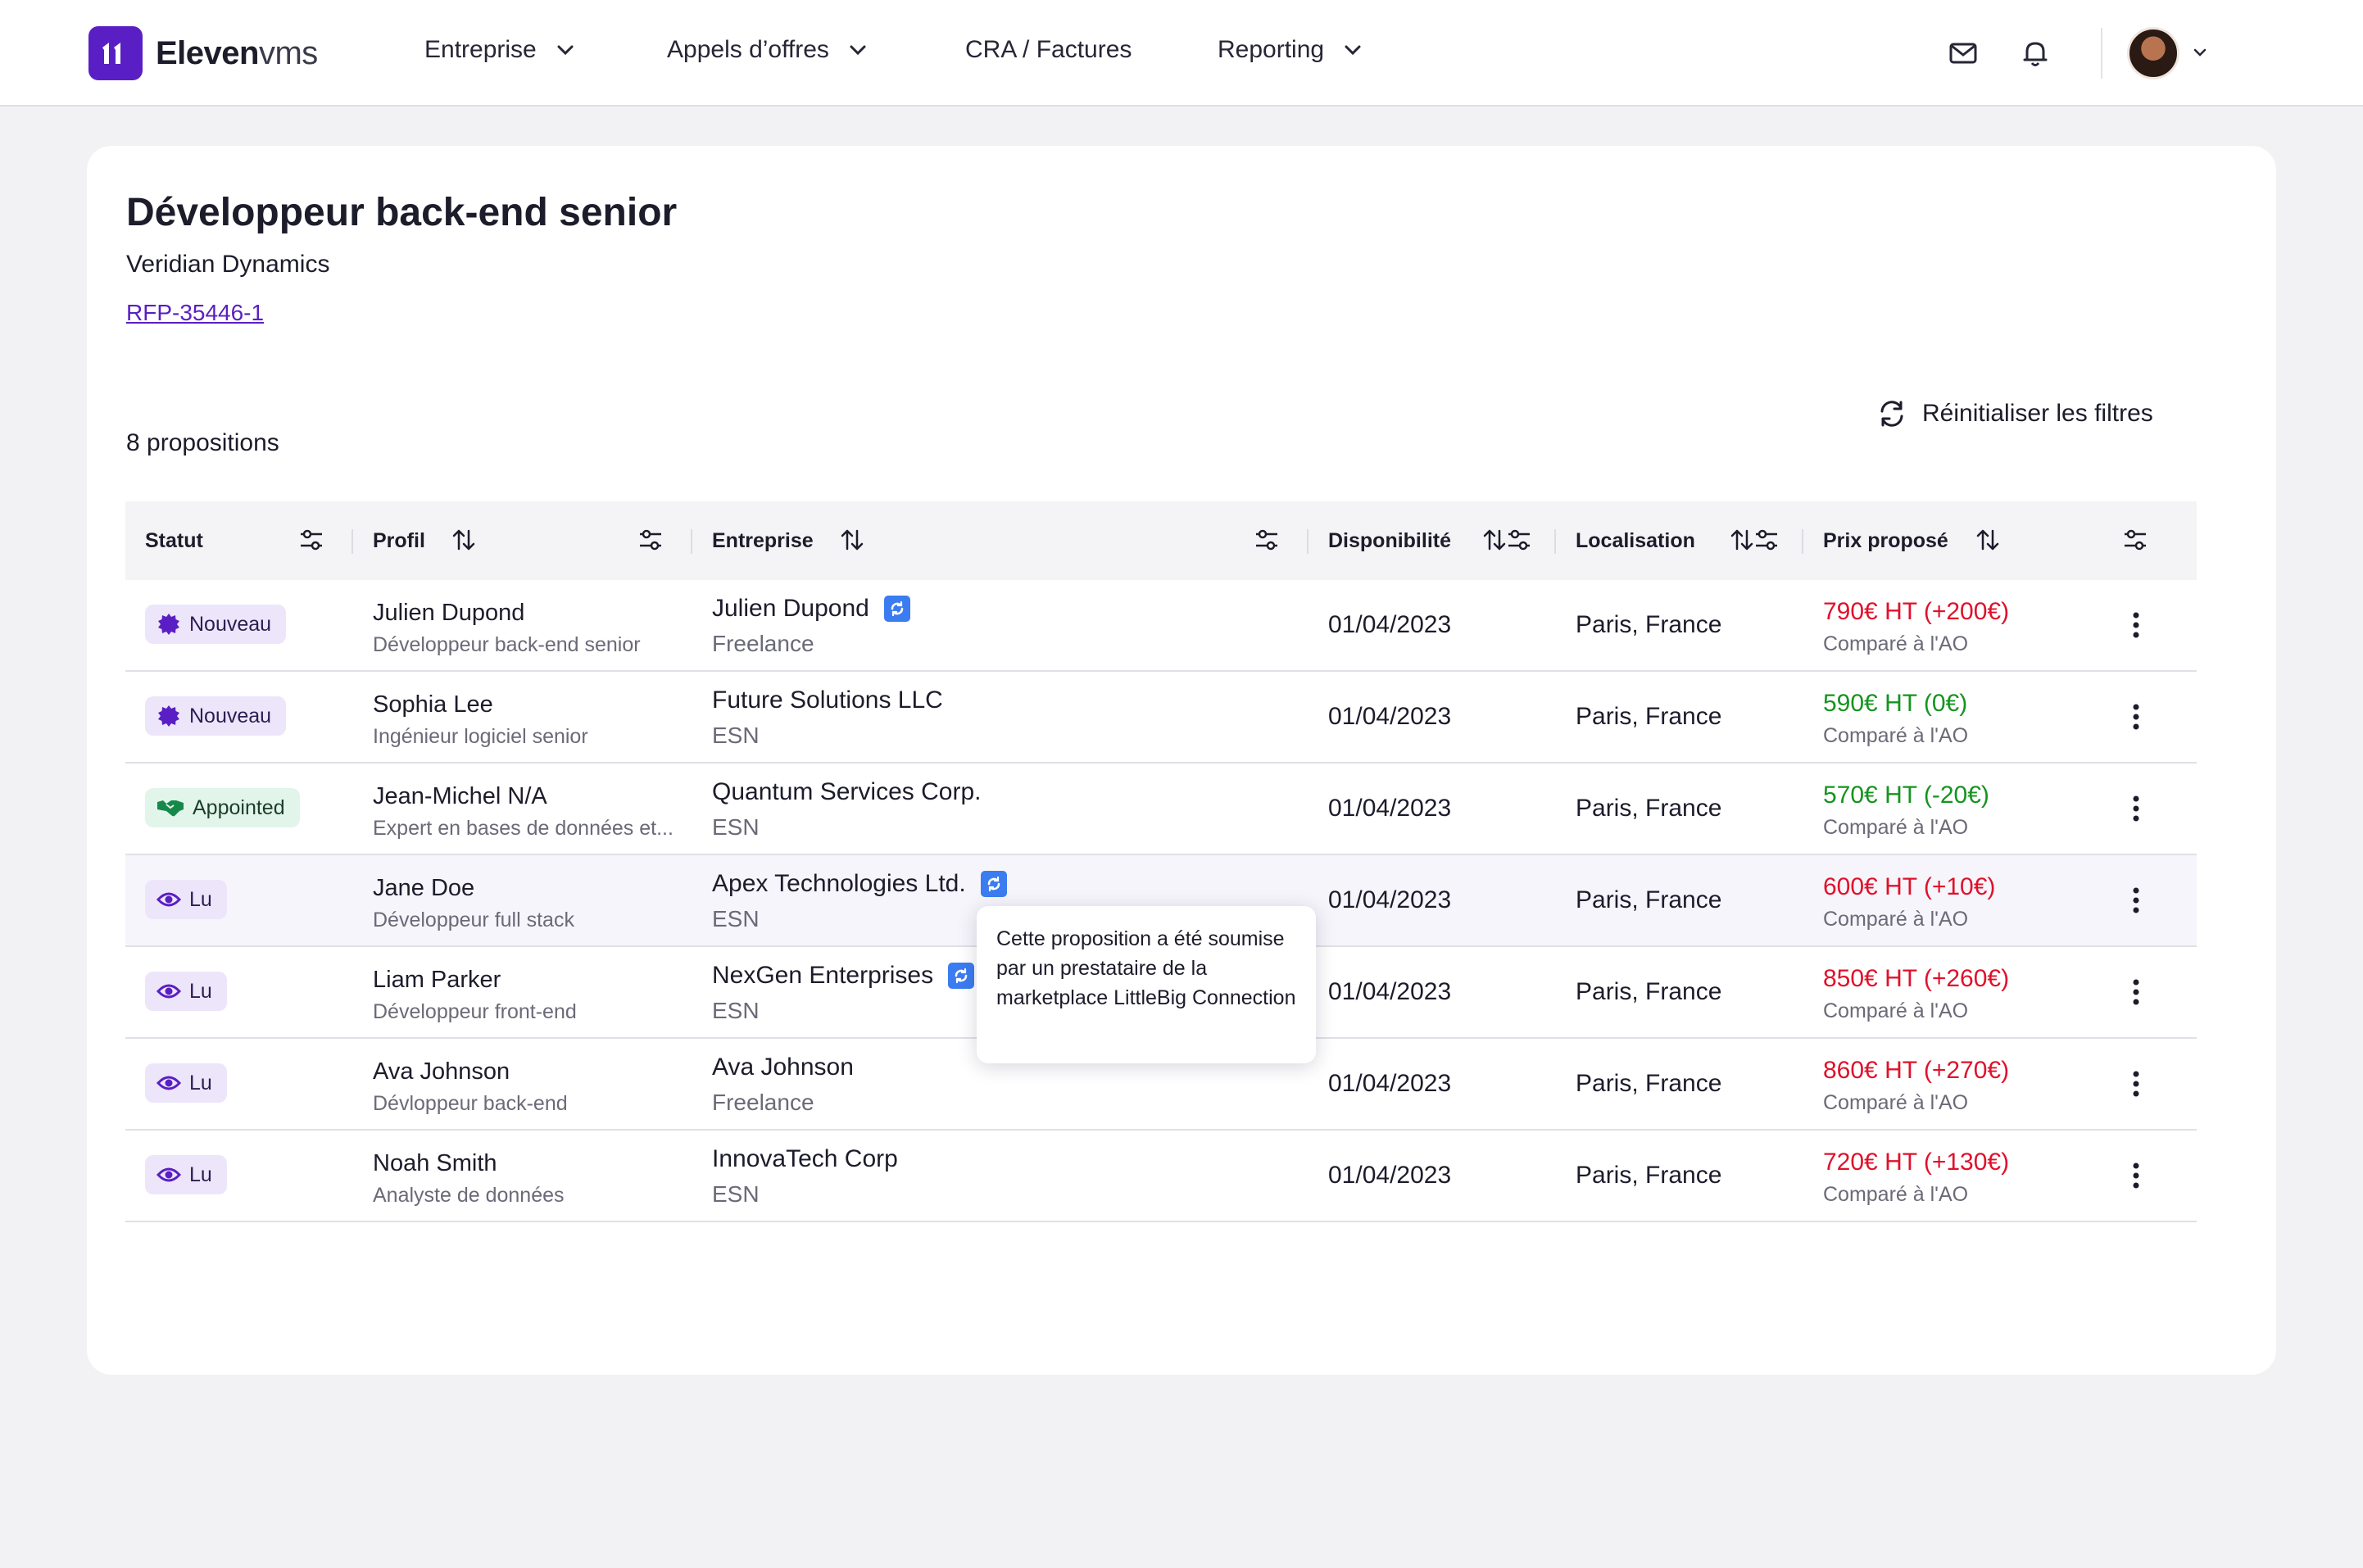 The image size is (2363, 1568). What do you see at coordinates (435, 1163) in the screenshot?
I see `candidate-name: Noah Smith` at bounding box center [435, 1163].